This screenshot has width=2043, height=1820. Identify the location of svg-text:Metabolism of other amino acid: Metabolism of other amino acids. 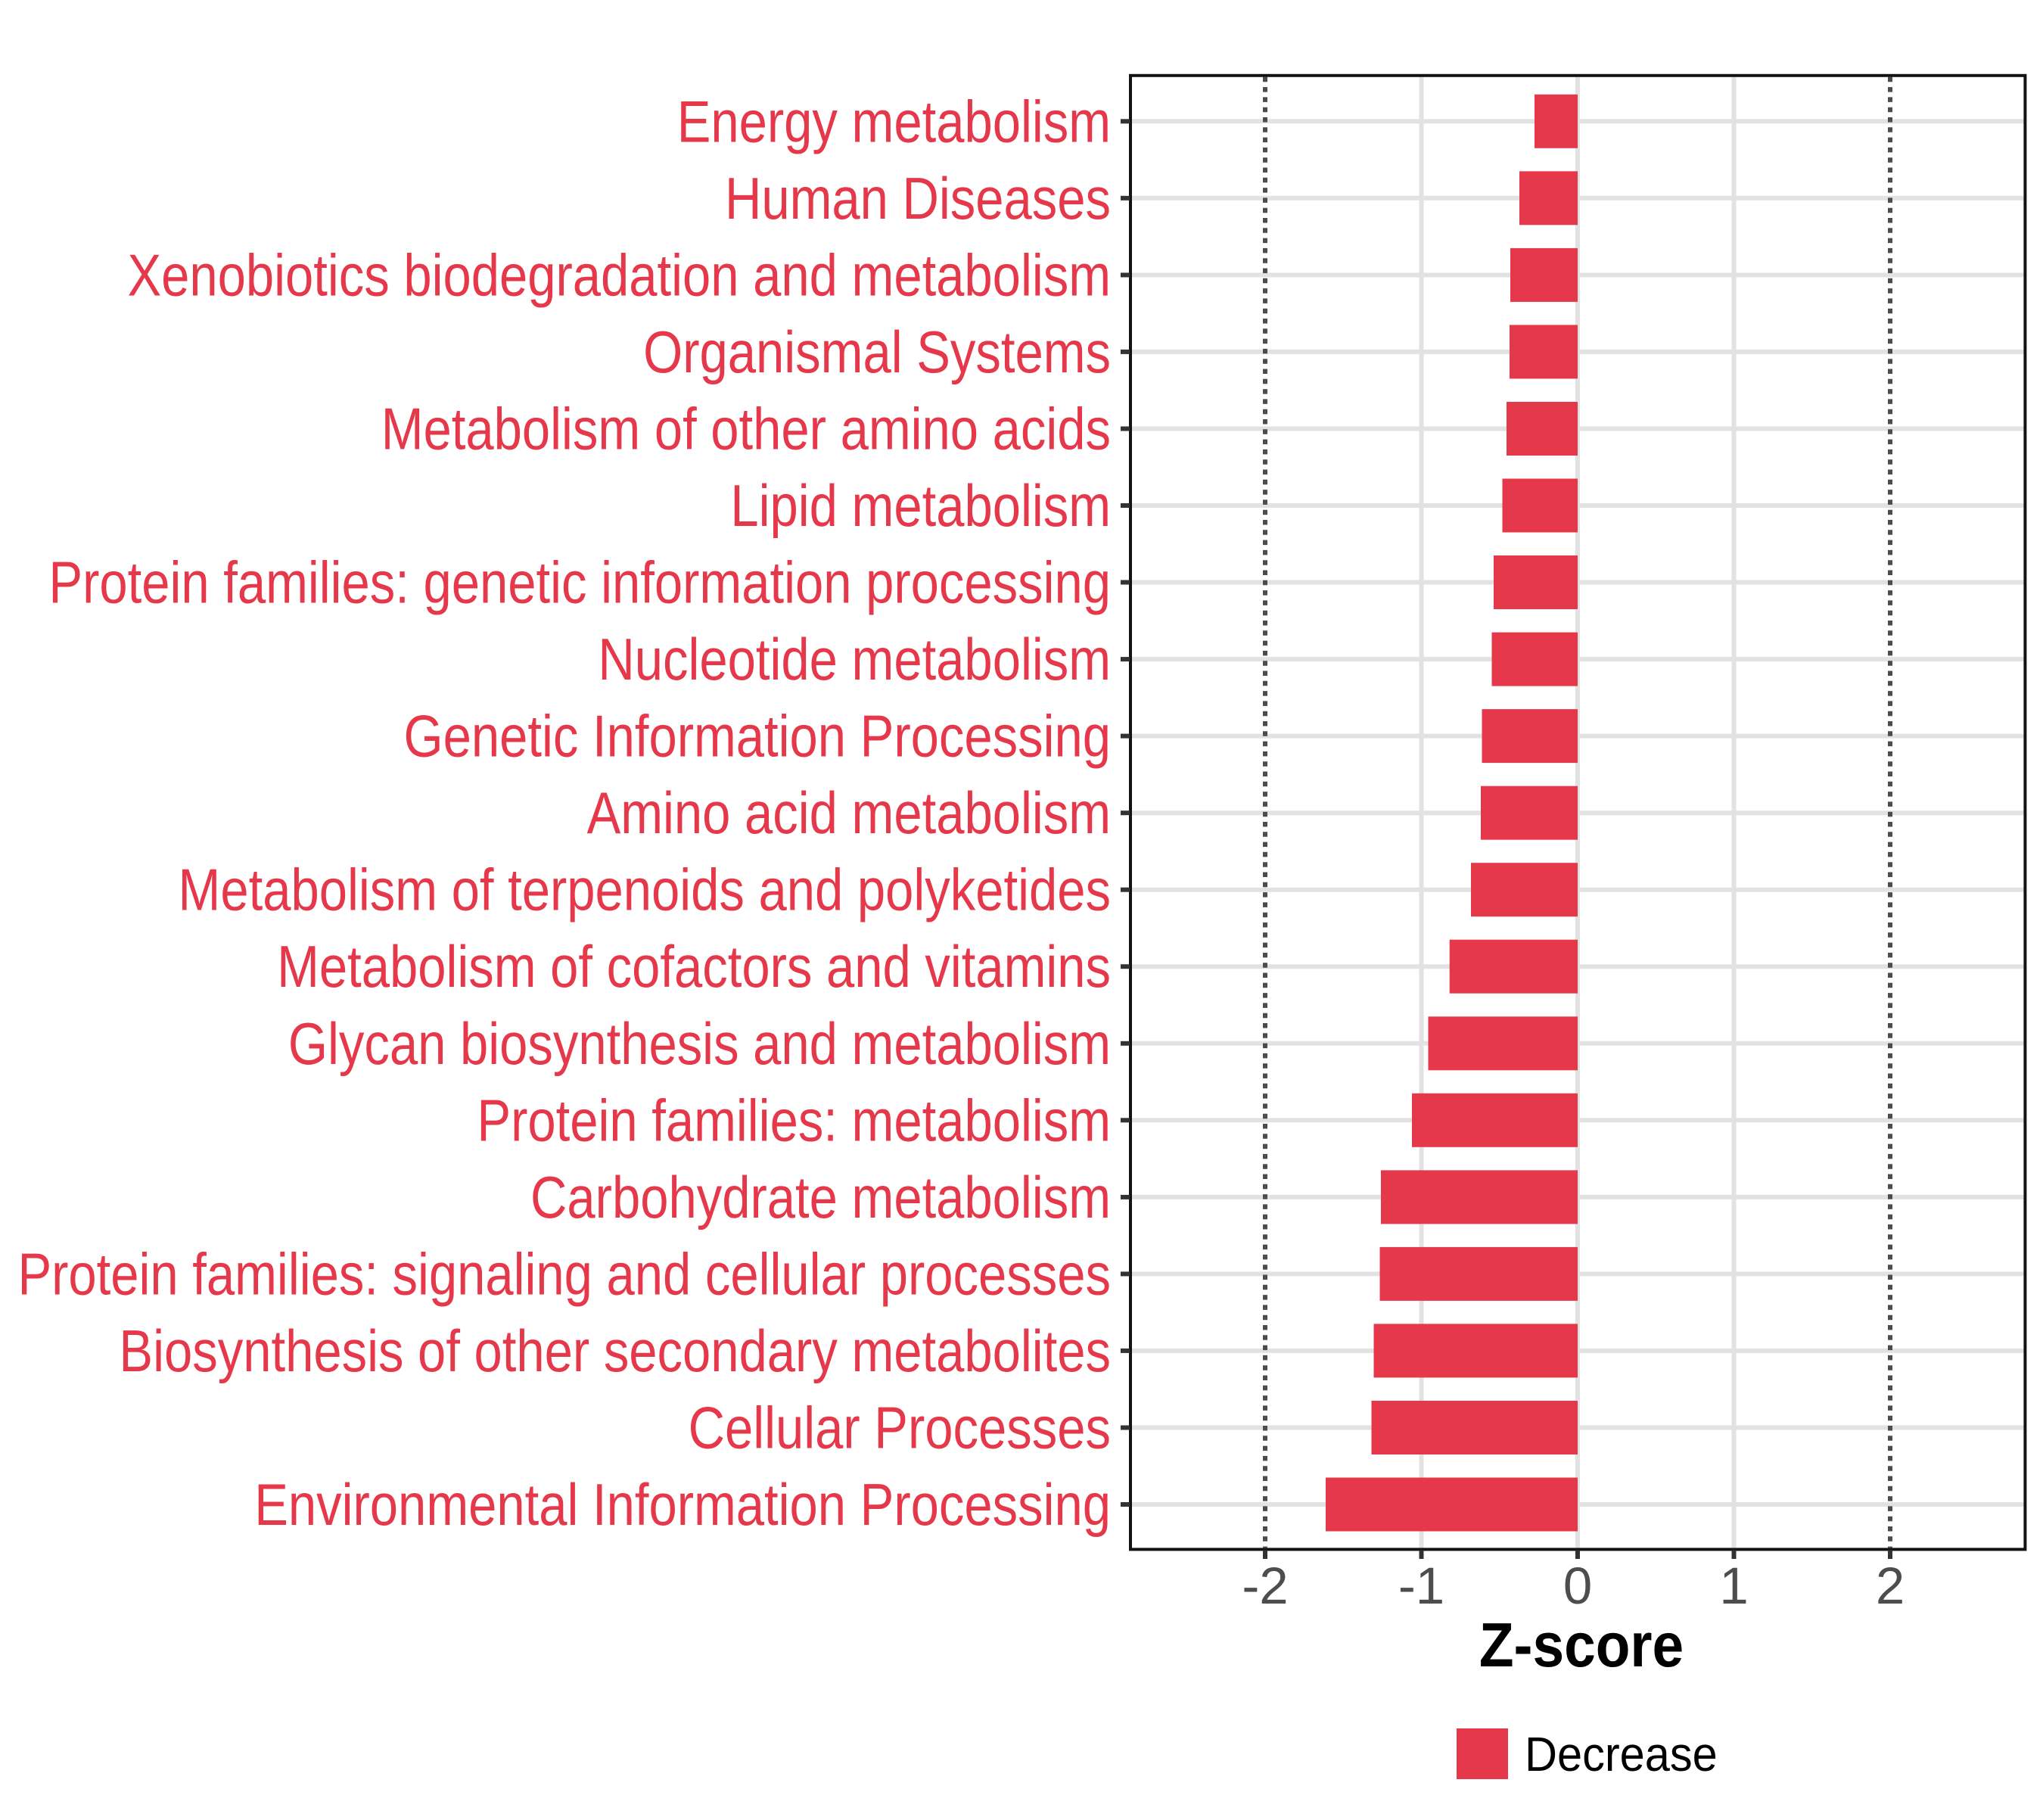
(746, 430).